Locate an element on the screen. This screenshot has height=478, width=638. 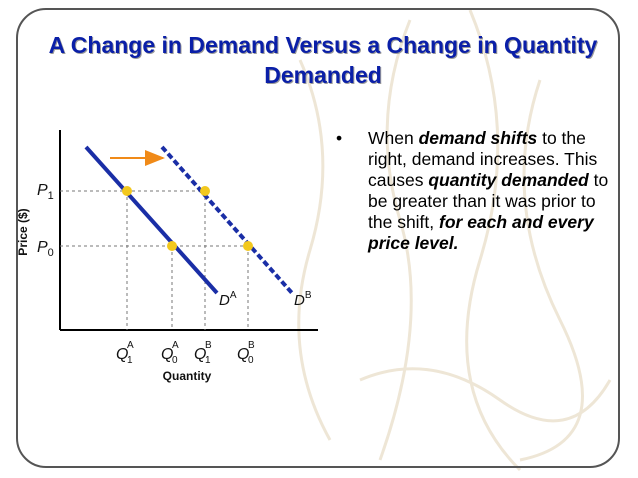
quantity-tick-q1a: Q A 1 is located at coordinates (125, 353).